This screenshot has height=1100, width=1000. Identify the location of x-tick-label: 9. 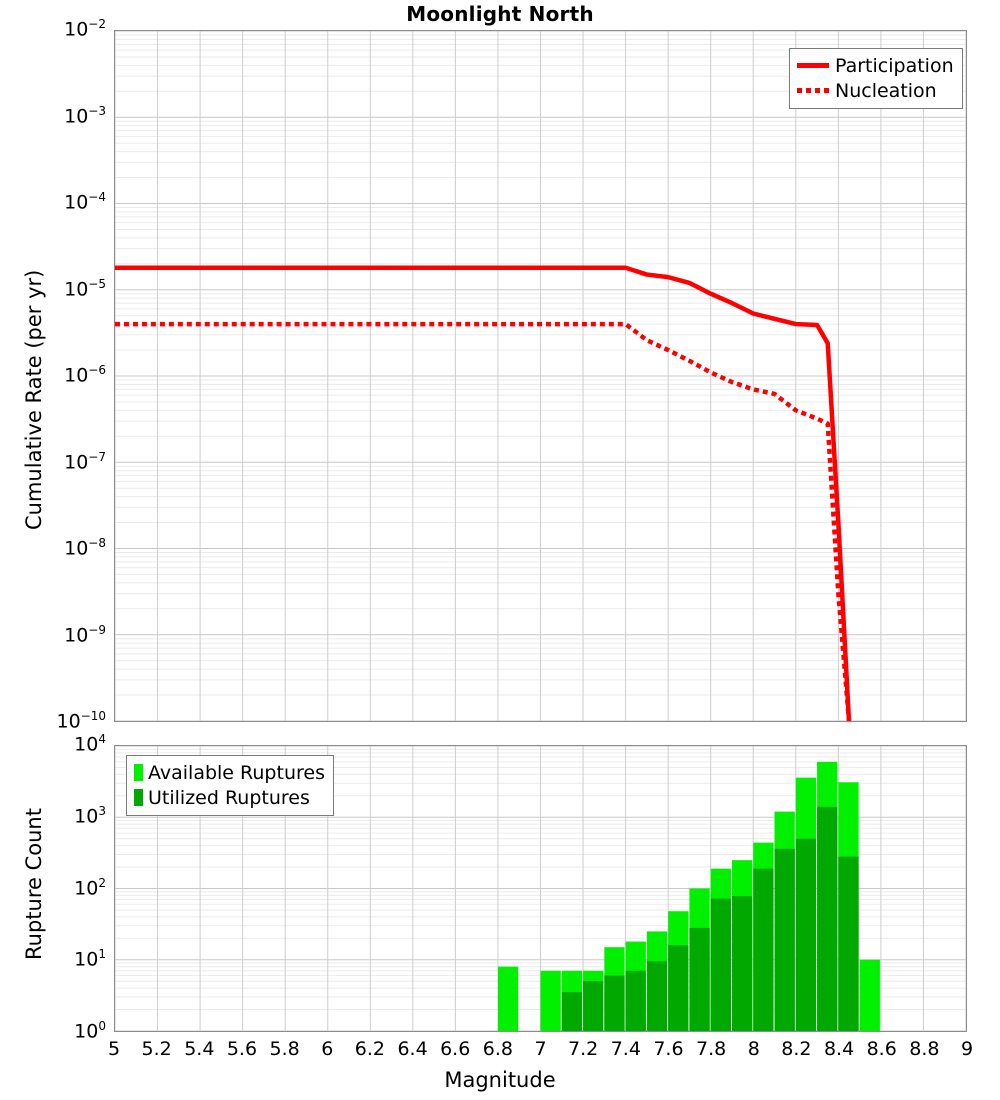
(967, 1049).